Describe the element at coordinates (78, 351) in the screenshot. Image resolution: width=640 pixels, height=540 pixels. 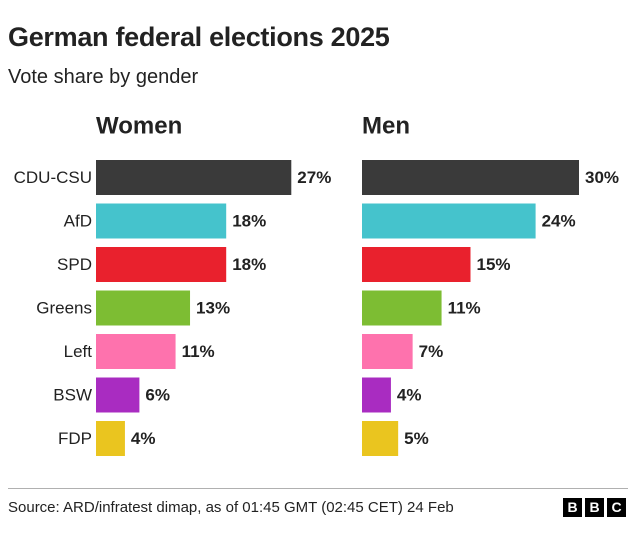
I see `category-label: Left` at that location.